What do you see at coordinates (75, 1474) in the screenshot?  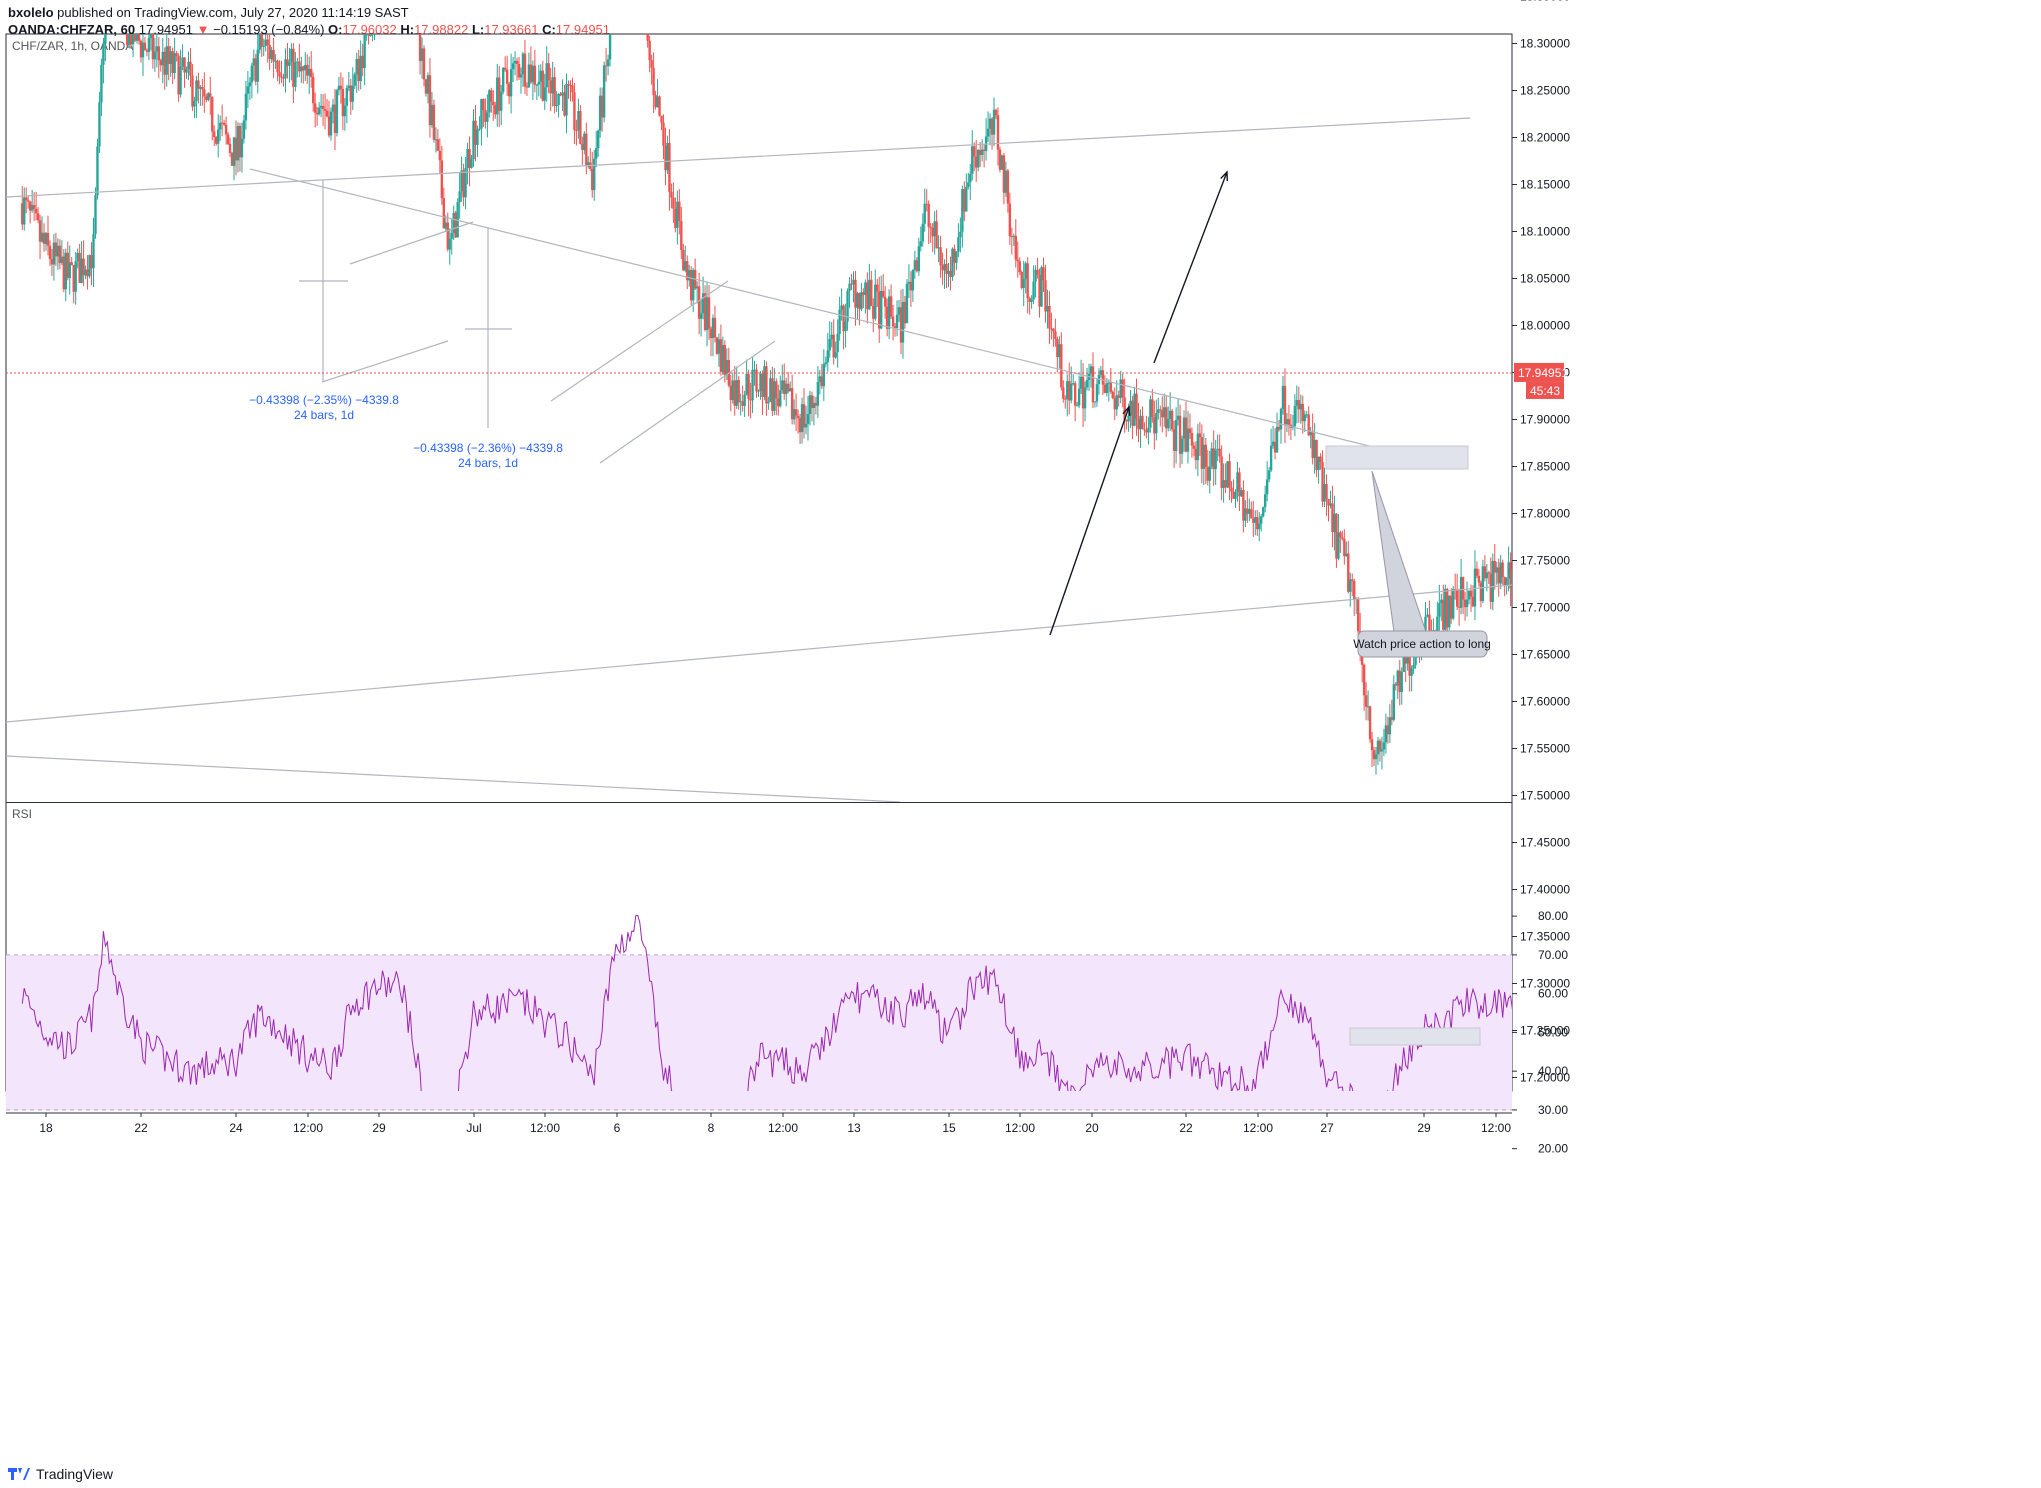 I see `tradingview-brand: TradingView` at bounding box center [75, 1474].